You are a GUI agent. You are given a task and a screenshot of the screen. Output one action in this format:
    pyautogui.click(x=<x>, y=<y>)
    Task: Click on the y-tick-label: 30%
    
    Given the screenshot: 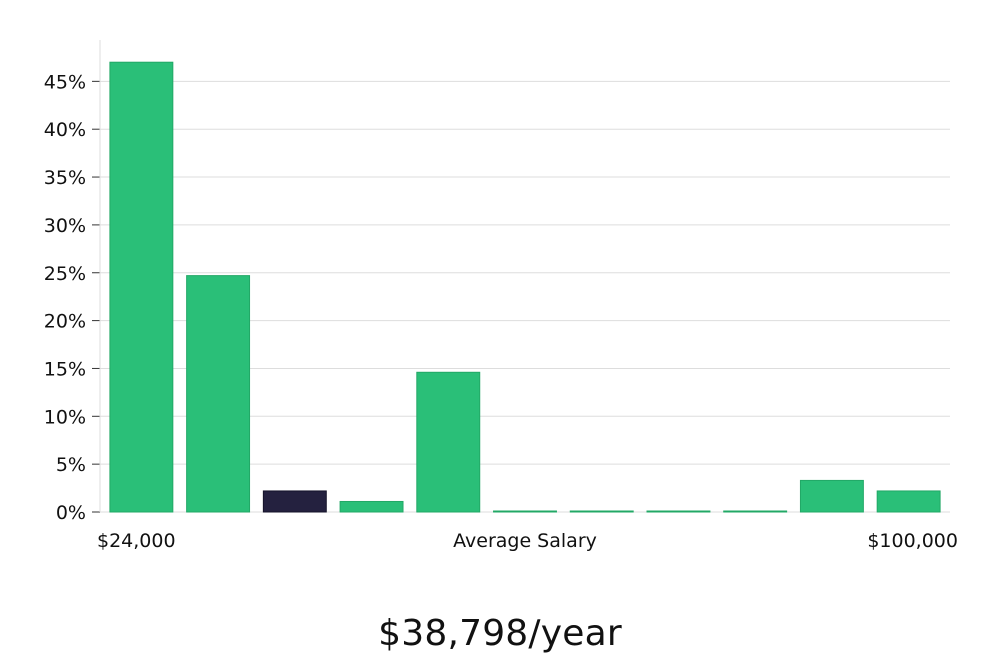 What is the action you would take?
    pyautogui.click(x=65, y=226)
    